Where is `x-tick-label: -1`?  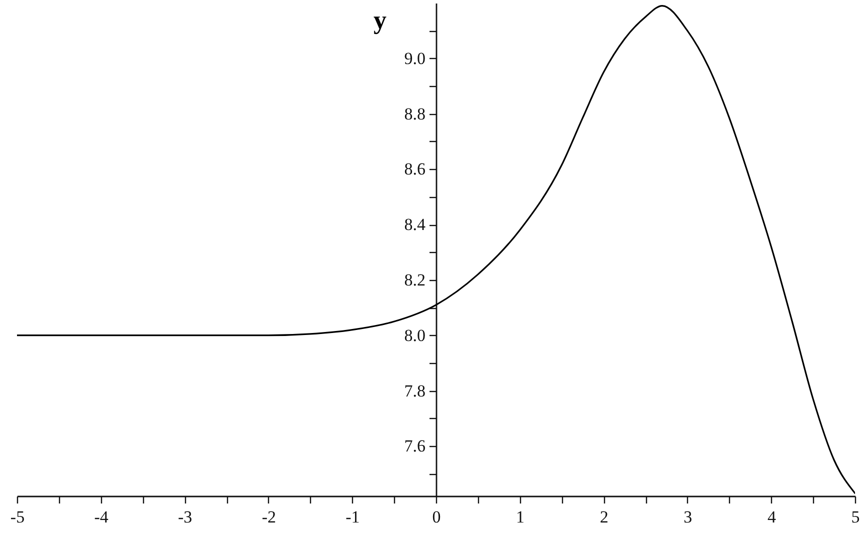 x-tick-label: -1 is located at coordinates (353, 517).